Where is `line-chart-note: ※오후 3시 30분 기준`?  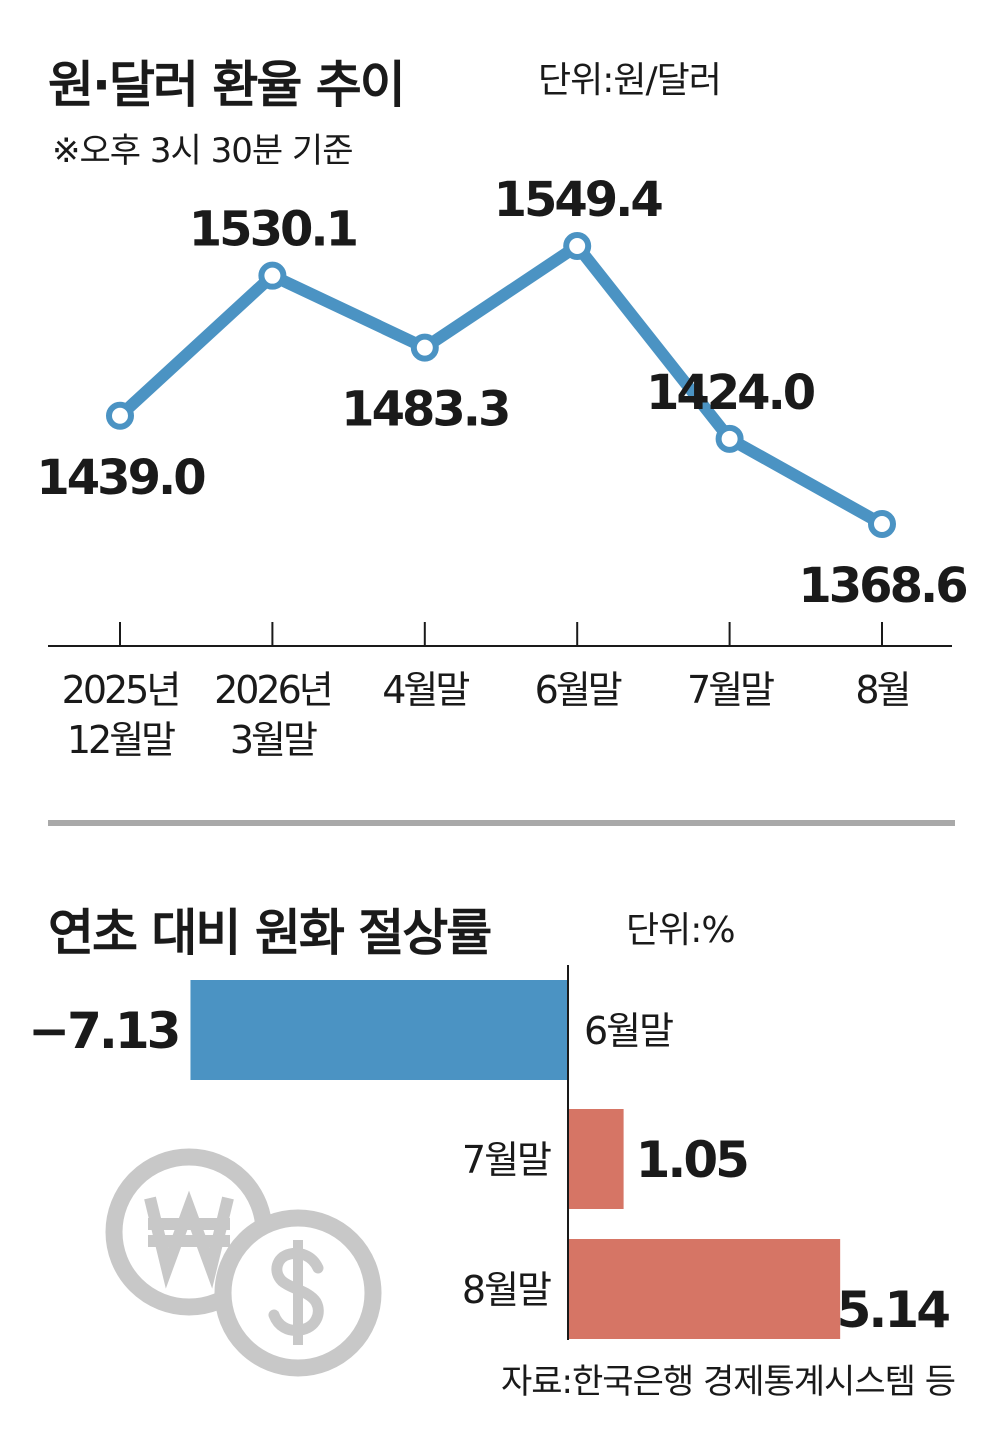 line-chart-note: ※오후 3시 30분 기준 is located at coordinates (202, 151).